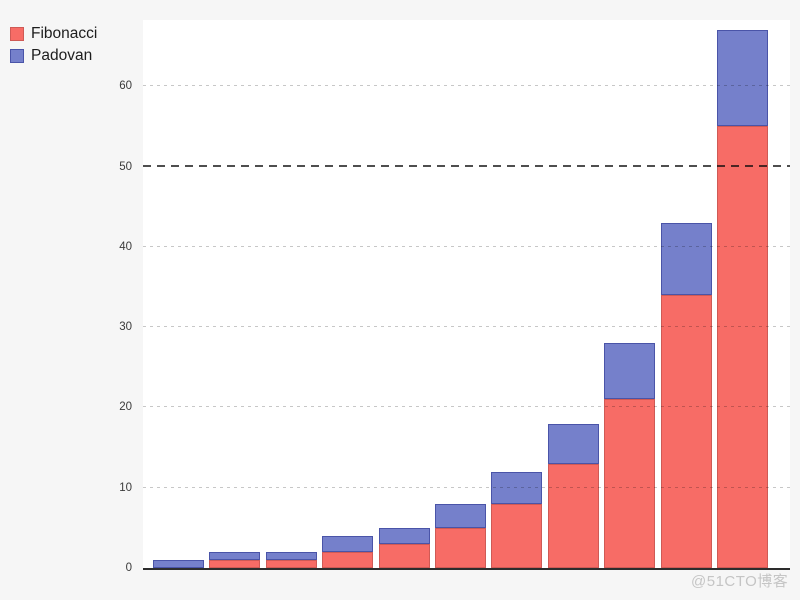  What do you see at coordinates (125, 407) in the screenshot?
I see `y-tick-label-20: 20` at bounding box center [125, 407].